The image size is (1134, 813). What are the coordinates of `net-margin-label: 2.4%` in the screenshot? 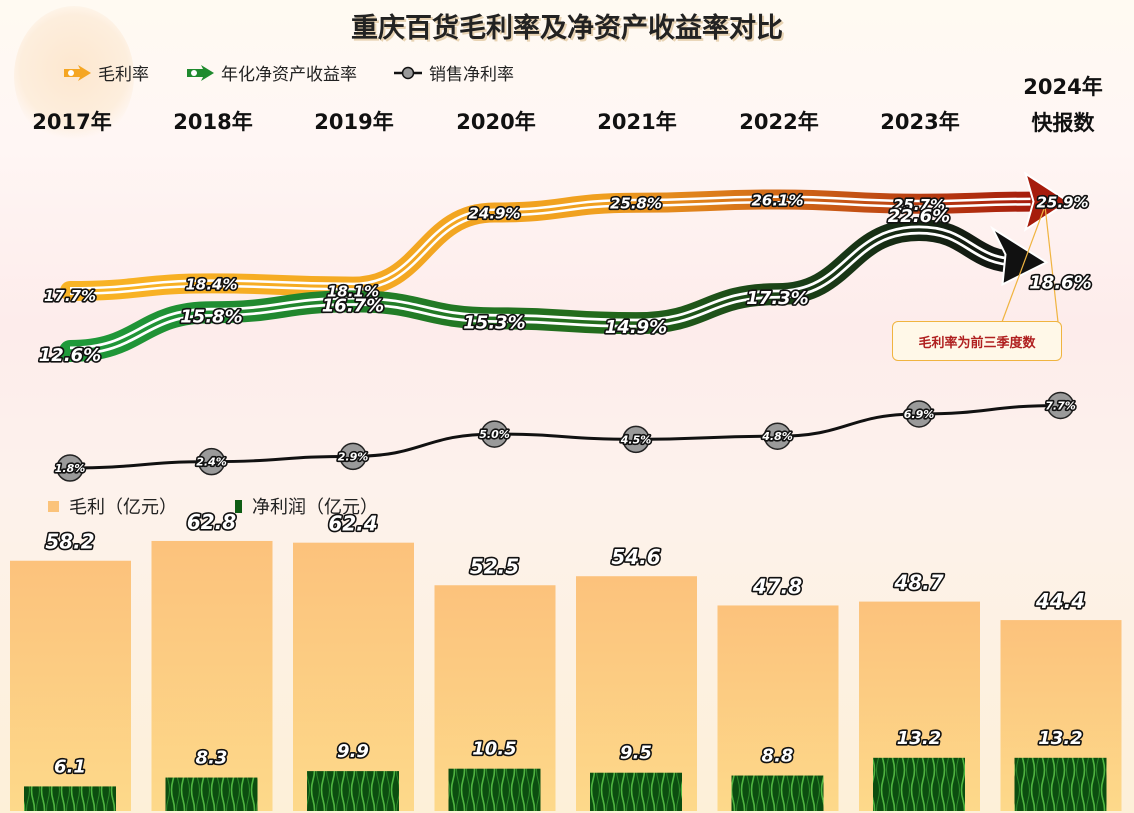 It's located at (211, 462).